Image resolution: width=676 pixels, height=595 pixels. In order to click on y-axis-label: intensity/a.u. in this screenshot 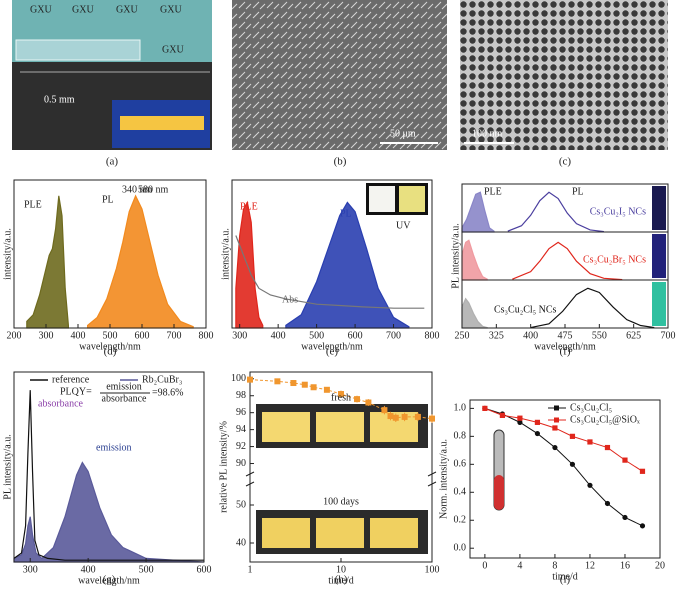, I will do `click(7, 254)`.